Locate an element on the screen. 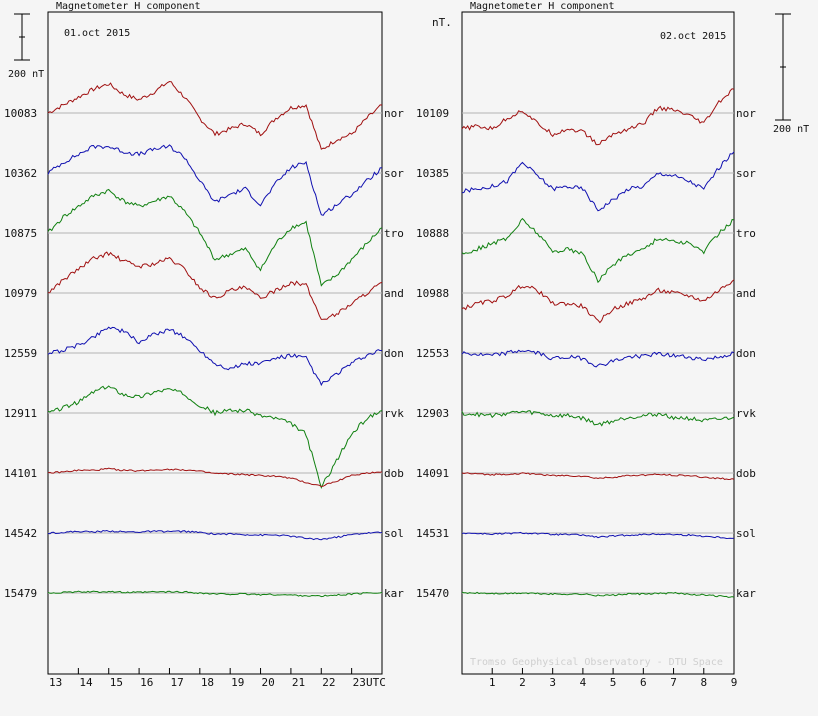 Image resolution: width=818 pixels, height=716 pixels. x-tick-label-left-19: 19 is located at coordinates (237, 682).